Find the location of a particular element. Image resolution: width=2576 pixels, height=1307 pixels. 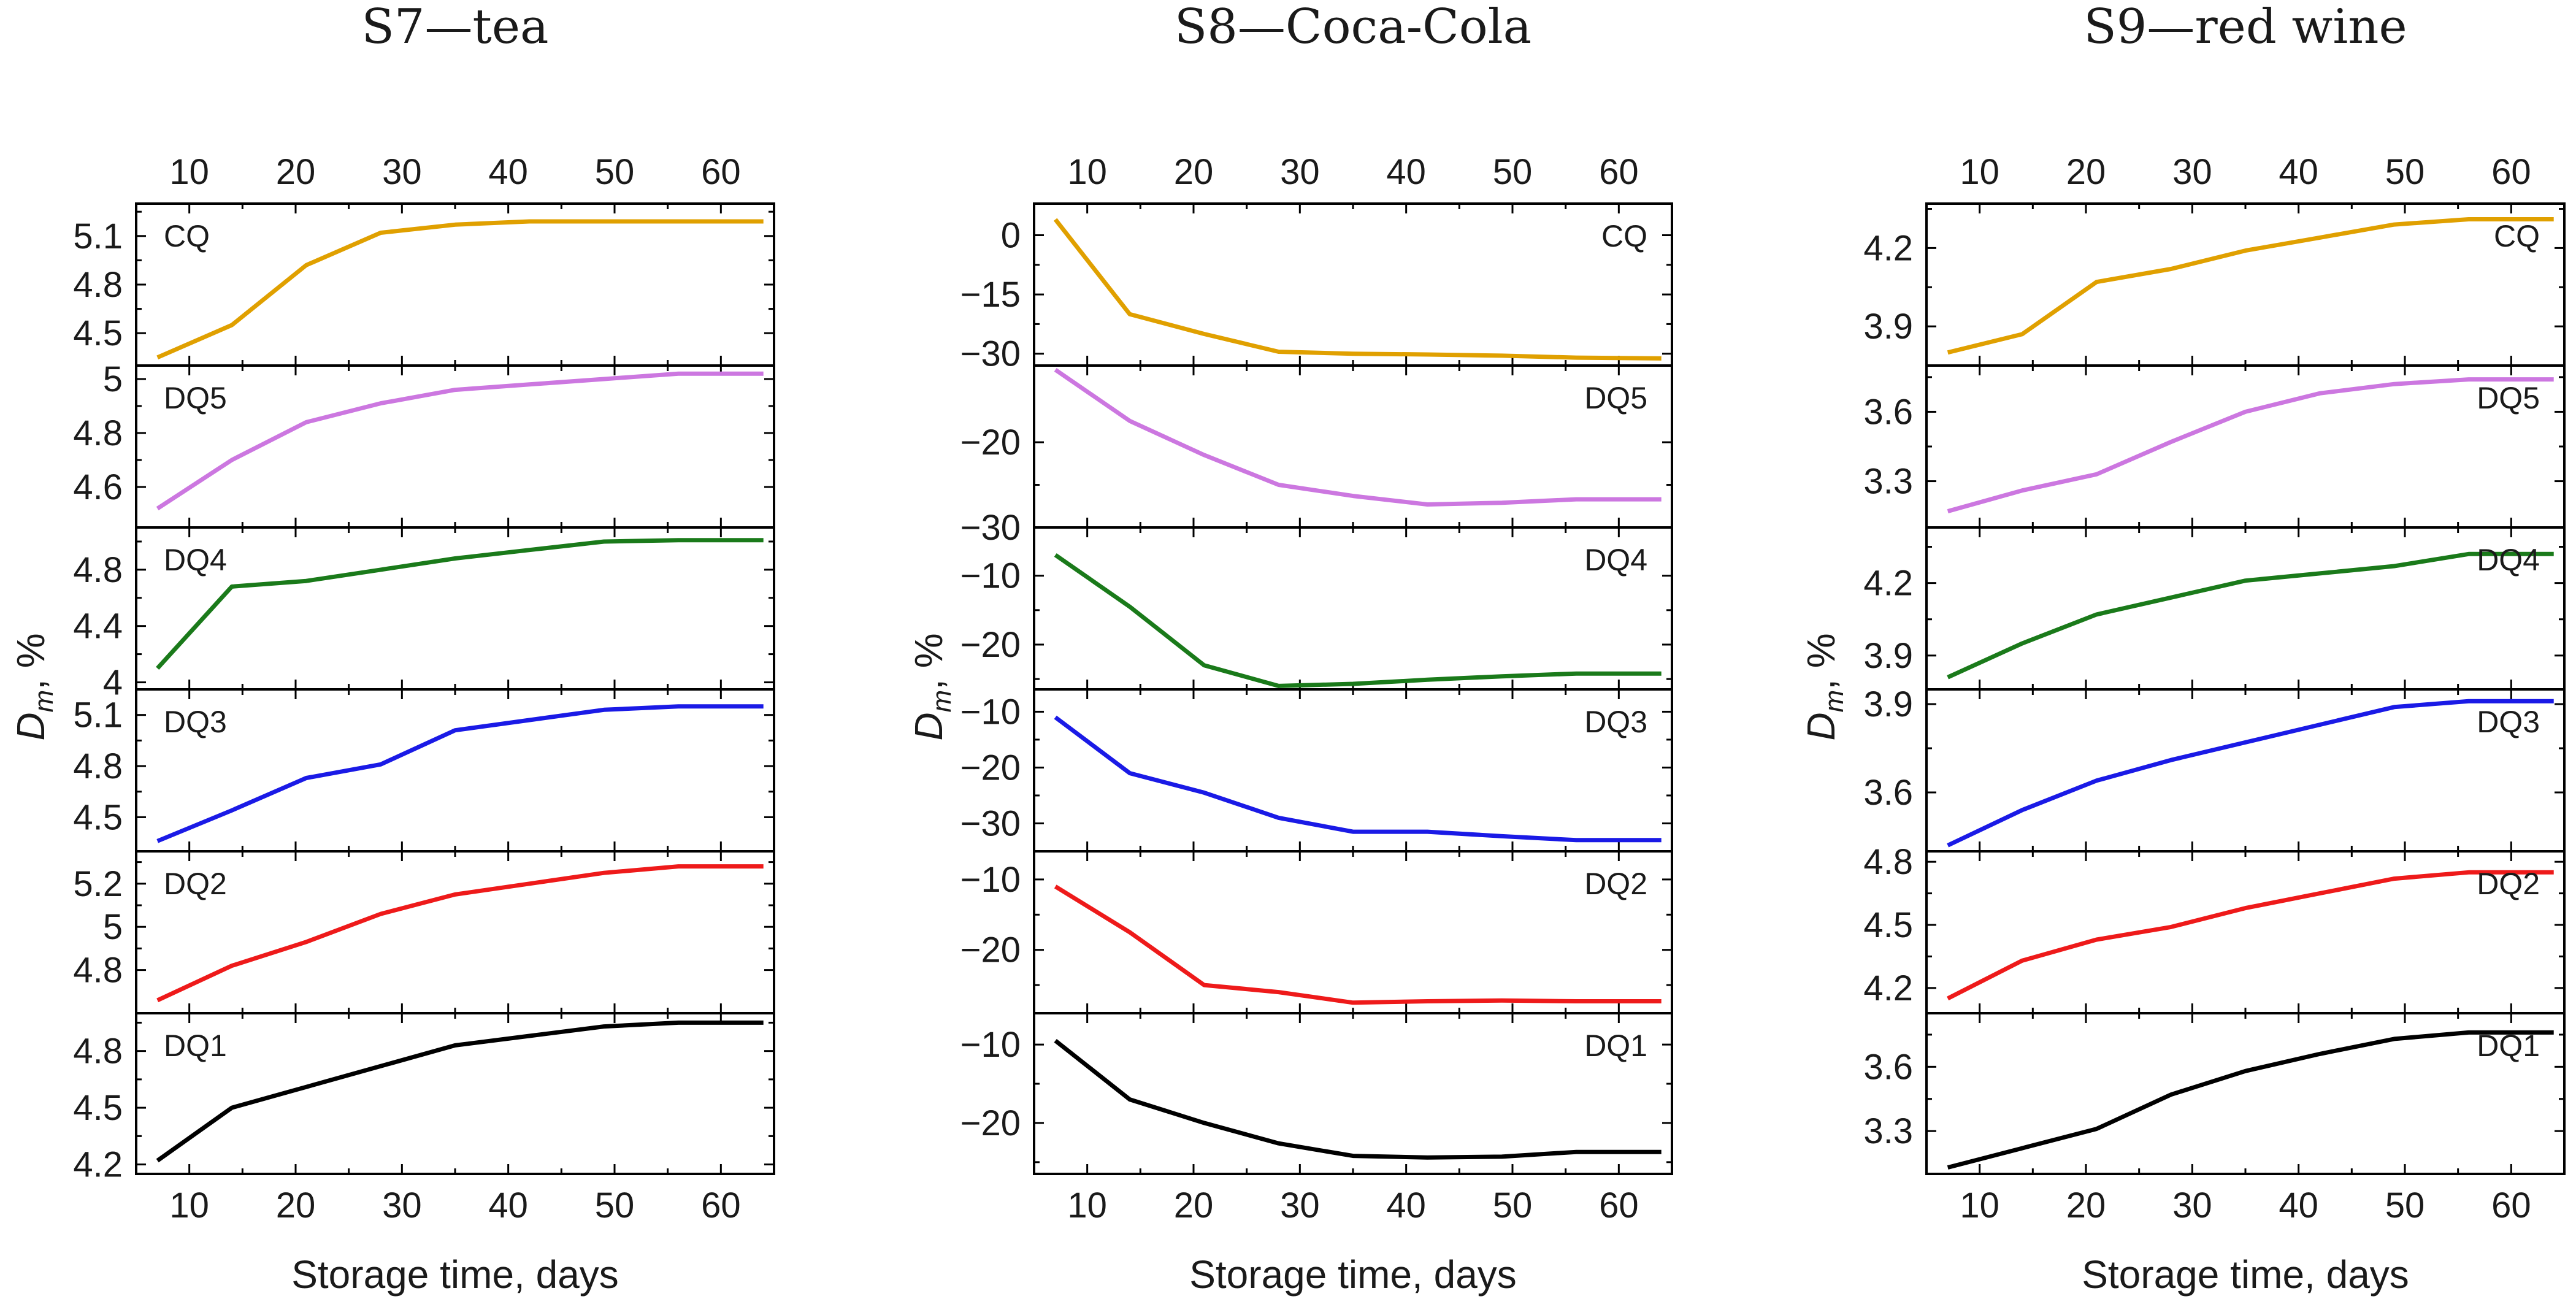

y-tick-label: −15 is located at coordinates (990, 295).